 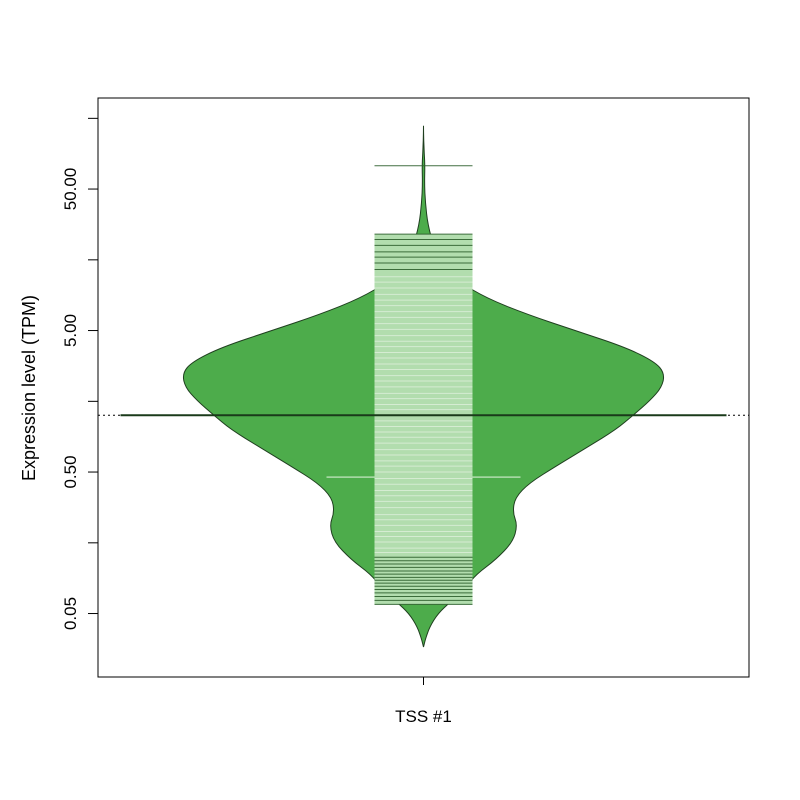 I want to click on x-axis: TSS #1, so click(x=423, y=701).